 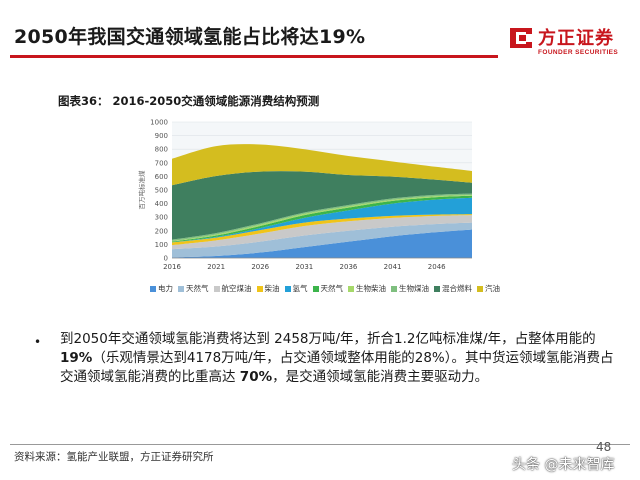 I want to click on x-tick-label: 2021, so click(x=216, y=267).